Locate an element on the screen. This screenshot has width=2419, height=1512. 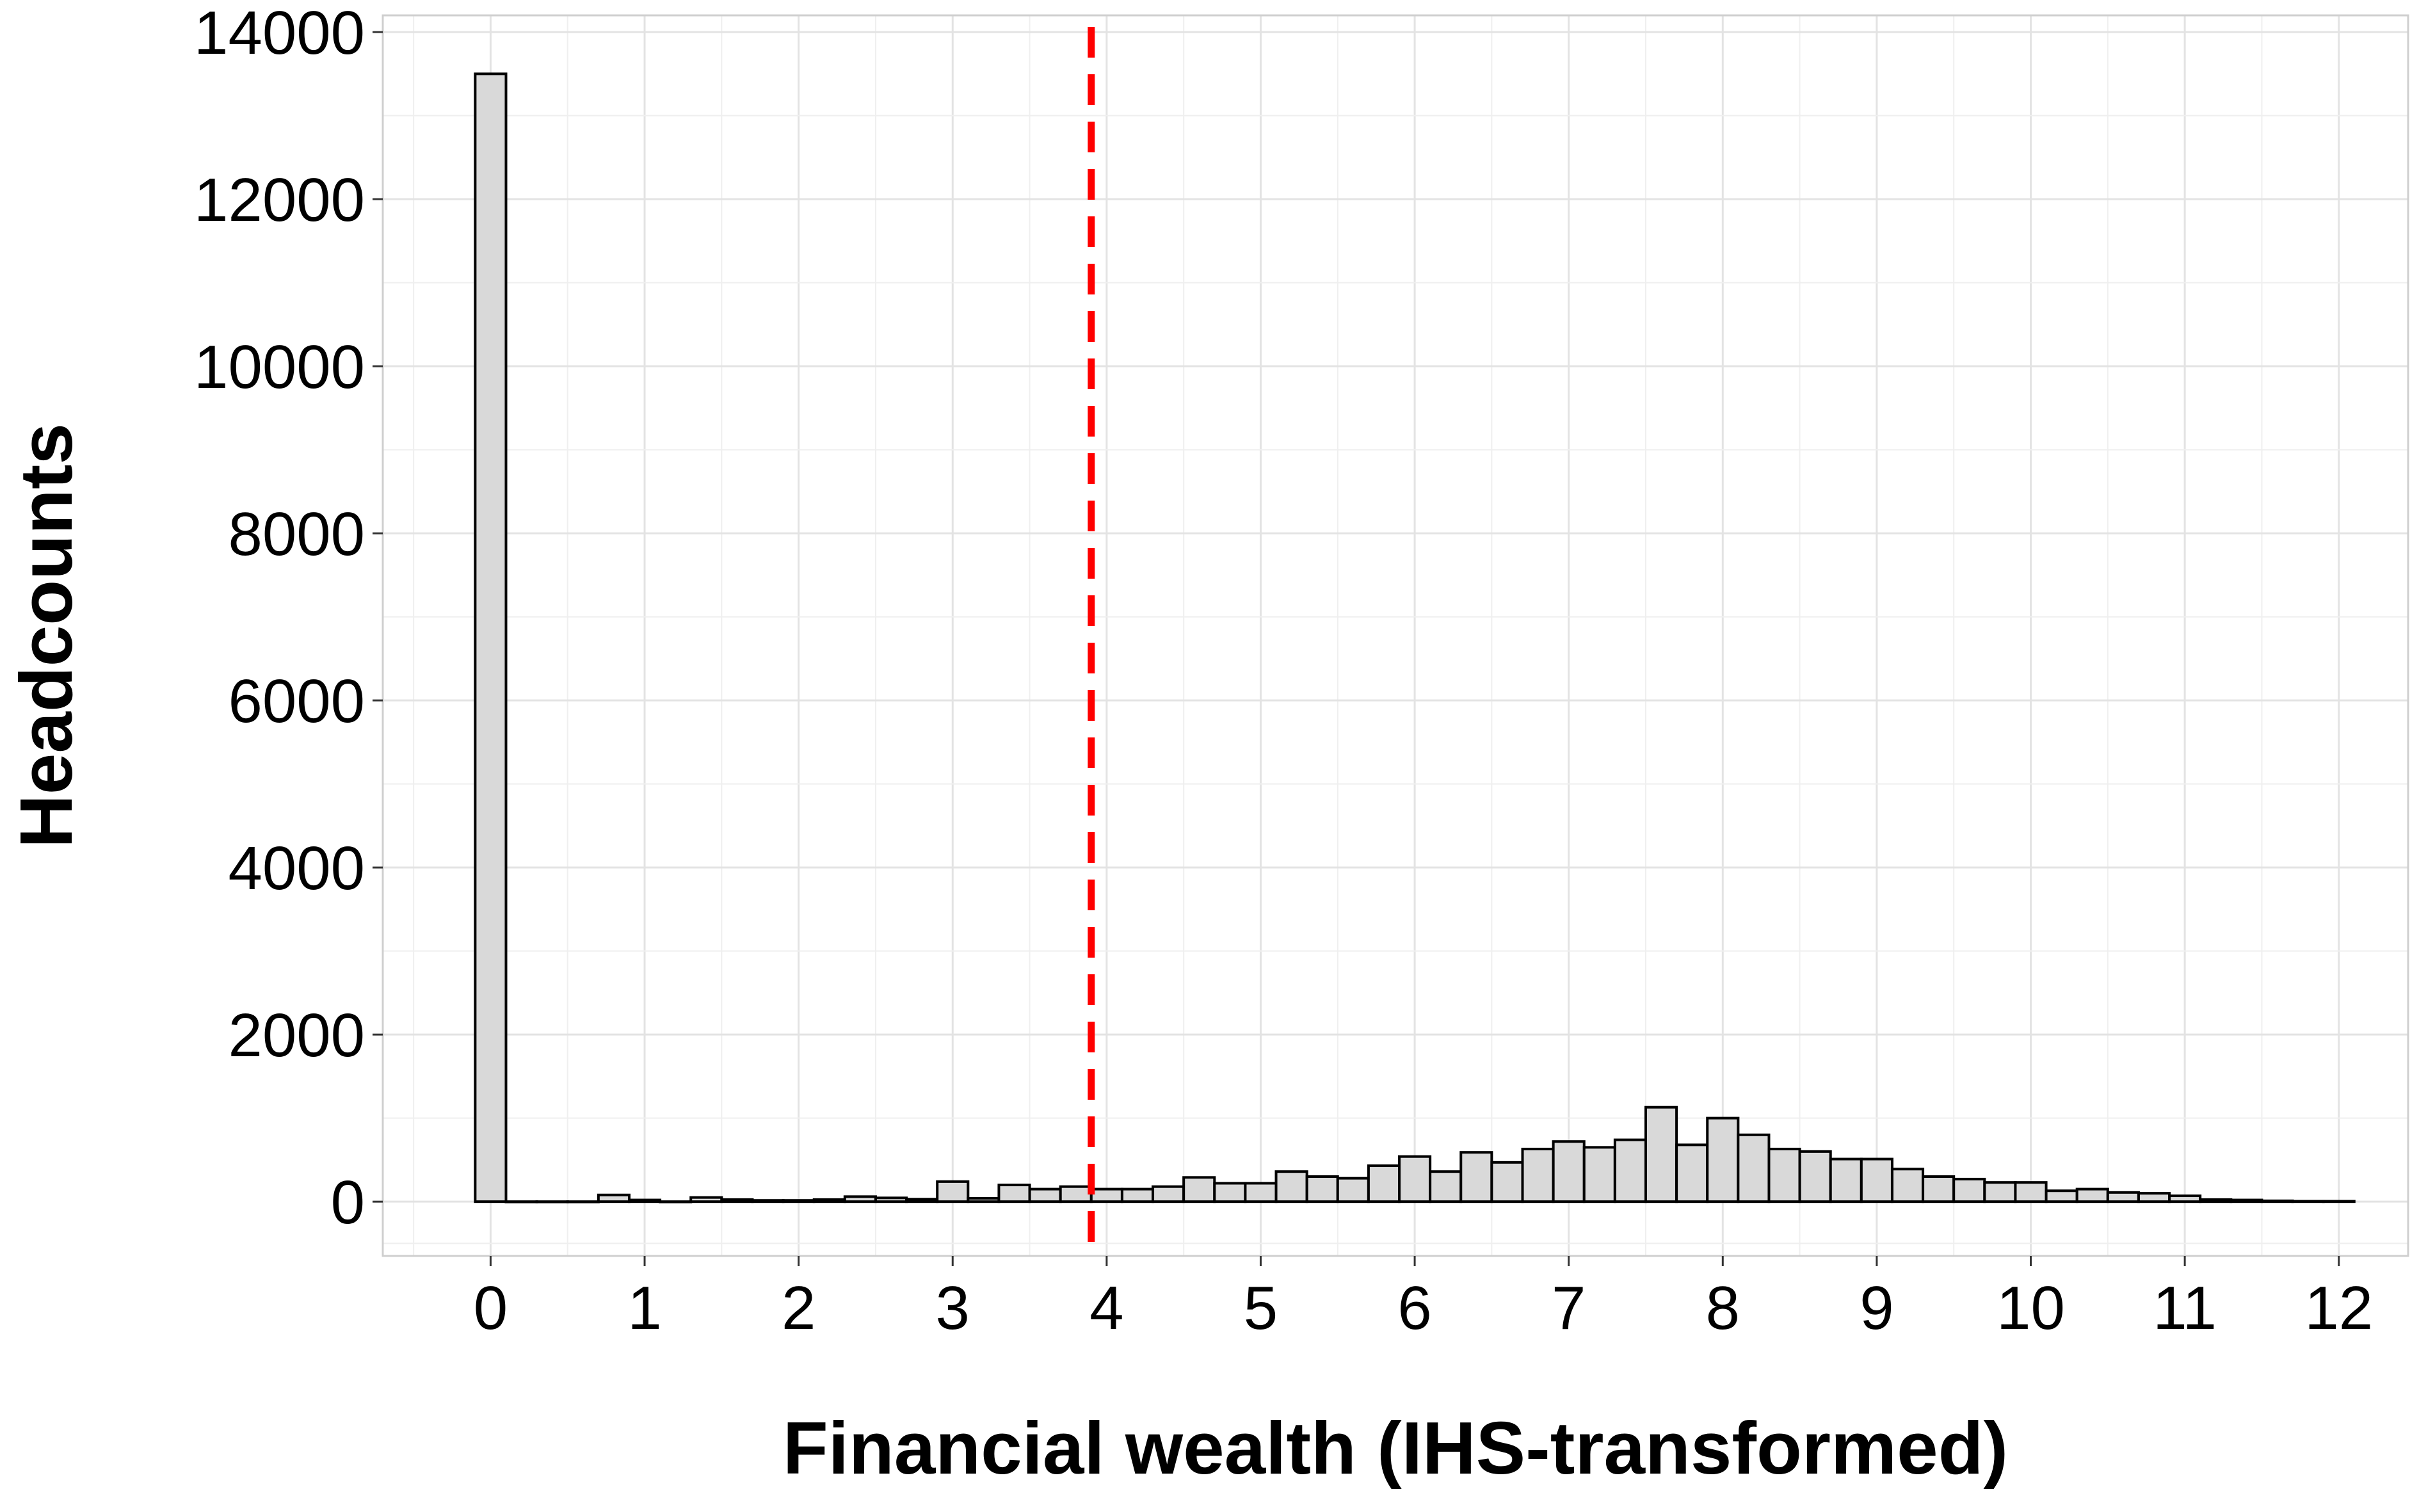
y-axis-title: Headcounts is located at coordinates (46, 635).